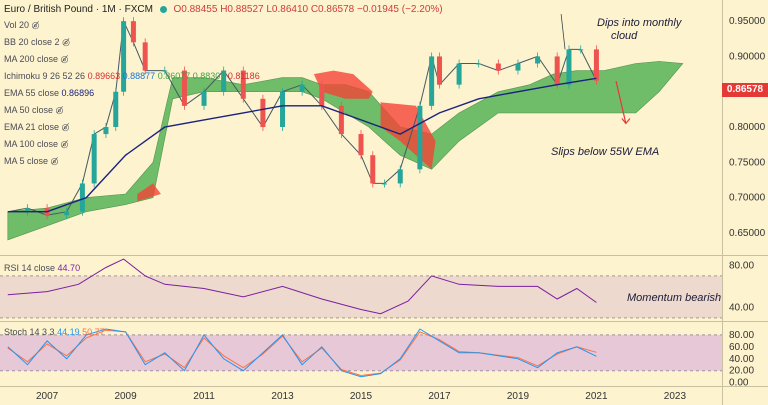 This screenshot has height=405, width=768. What do you see at coordinates (174, 76) in the screenshot?
I see `ichimoku-value-3: 0.86077` at bounding box center [174, 76].